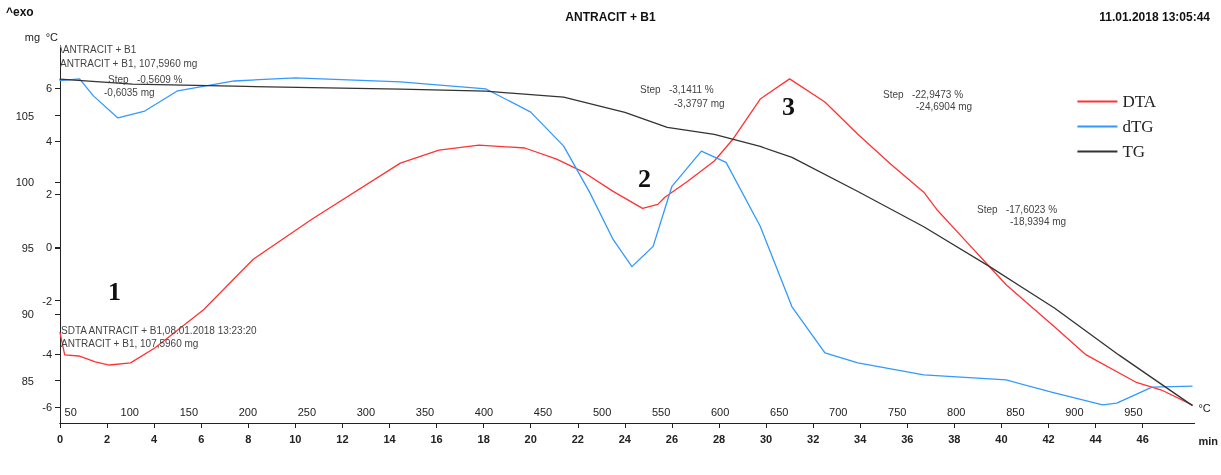 This screenshot has height=475, width=1221. Describe the element at coordinates (248, 438) in the screenshot. I see `x-tick-label: 8` at that location.